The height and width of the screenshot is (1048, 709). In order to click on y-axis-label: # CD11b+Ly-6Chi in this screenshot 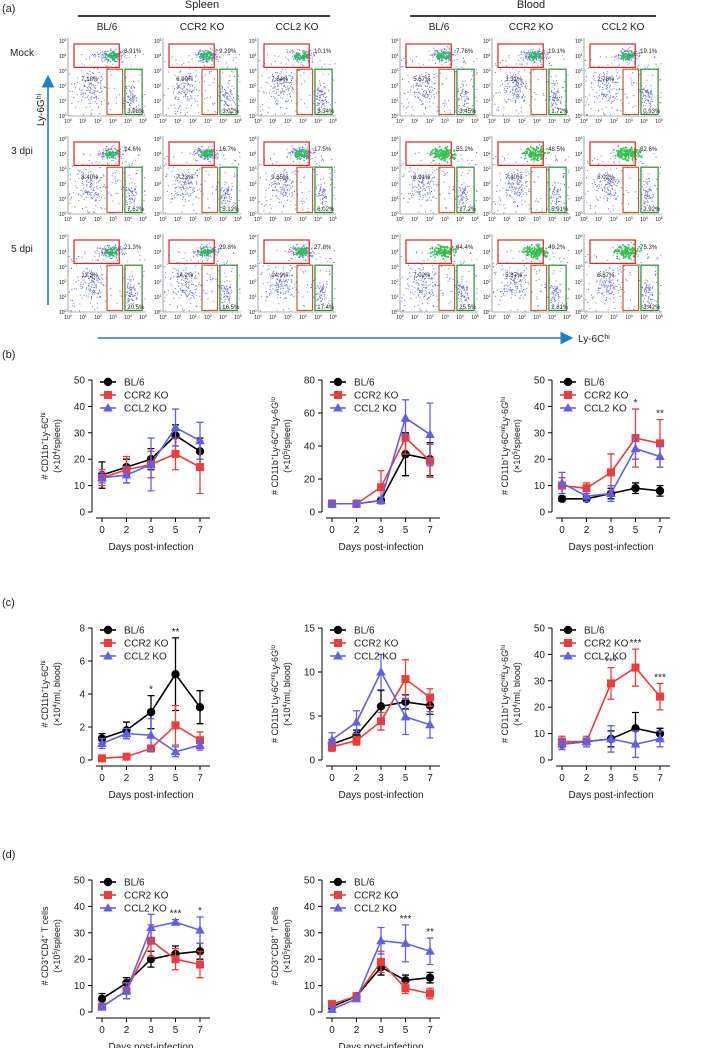, I will do `click(45, 693)`.